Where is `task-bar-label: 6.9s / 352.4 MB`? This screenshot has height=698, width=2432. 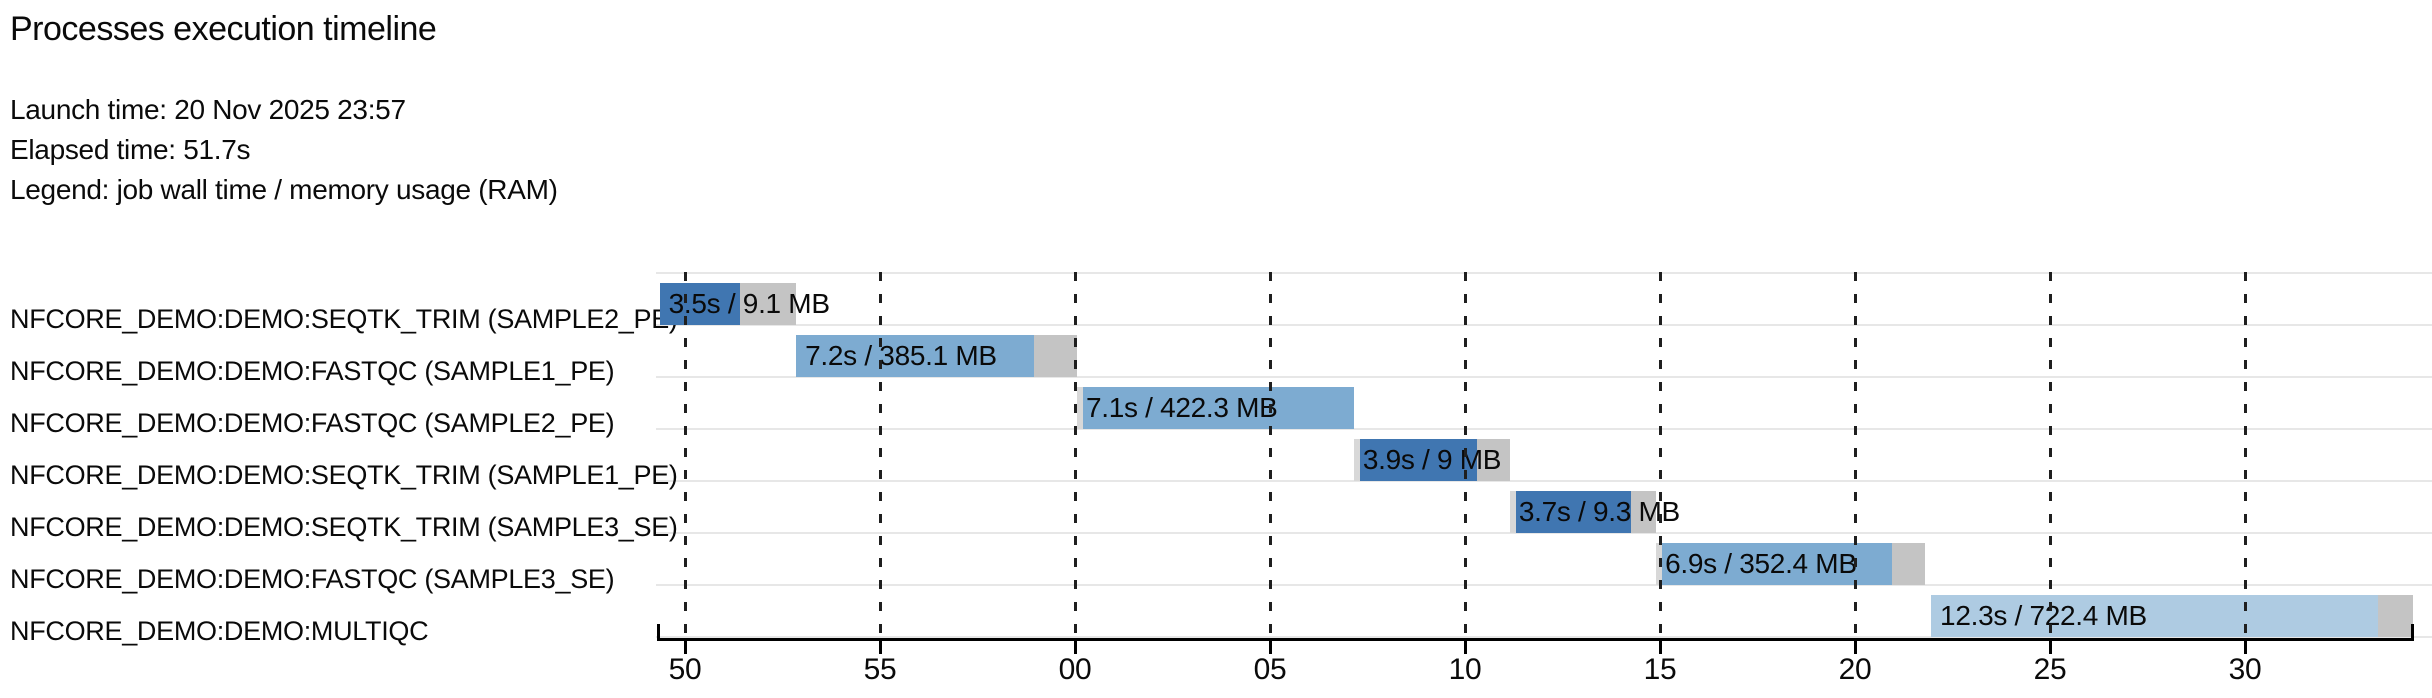
task-bar-label: 6.9s / 352.4 MB is located at coordinates (1761, 563).